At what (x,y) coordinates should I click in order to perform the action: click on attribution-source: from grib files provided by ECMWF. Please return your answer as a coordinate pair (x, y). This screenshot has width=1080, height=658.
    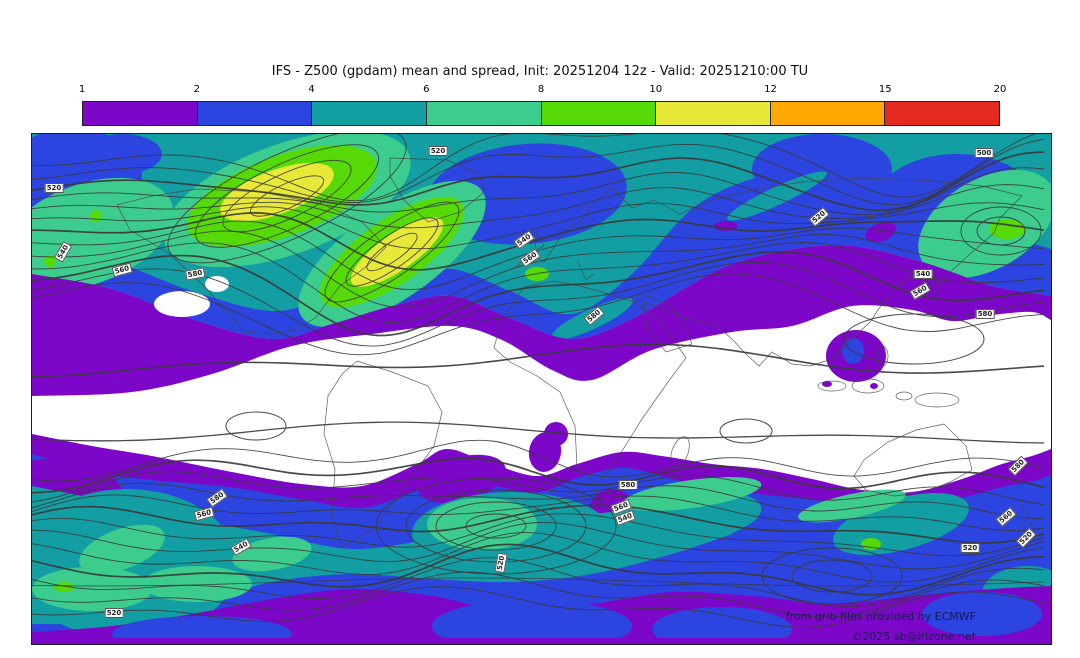
    Looking at the image, I should click on (880, 616).